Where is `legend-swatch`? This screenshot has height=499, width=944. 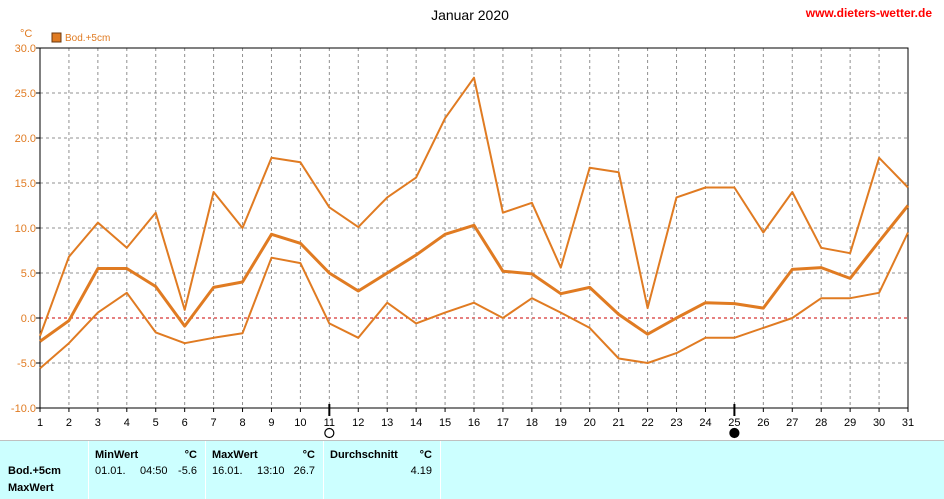
legend-swatch is located at coordinates (56, 37).